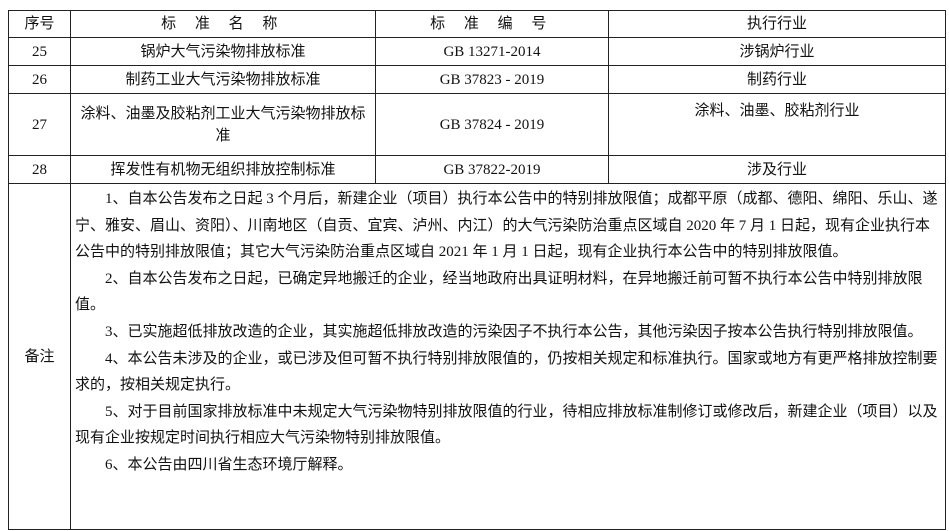 This screenshot has height=531, width=949. I want to click on header-industry: 执行行业, so click(777, 24).